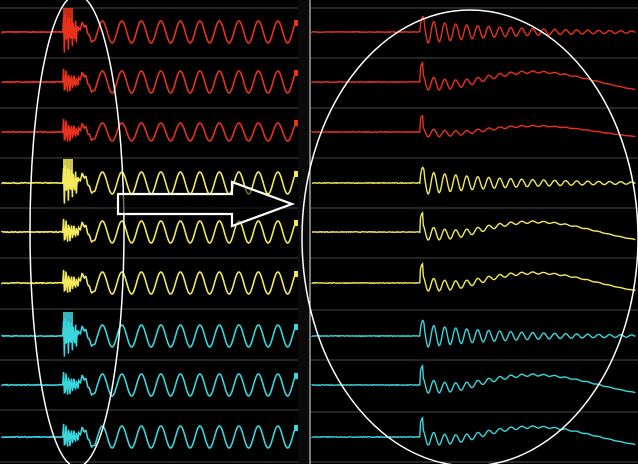  Describe the element at coordinates (206, 204) in the screenshot. I see `right-arrow-icon` at that location.